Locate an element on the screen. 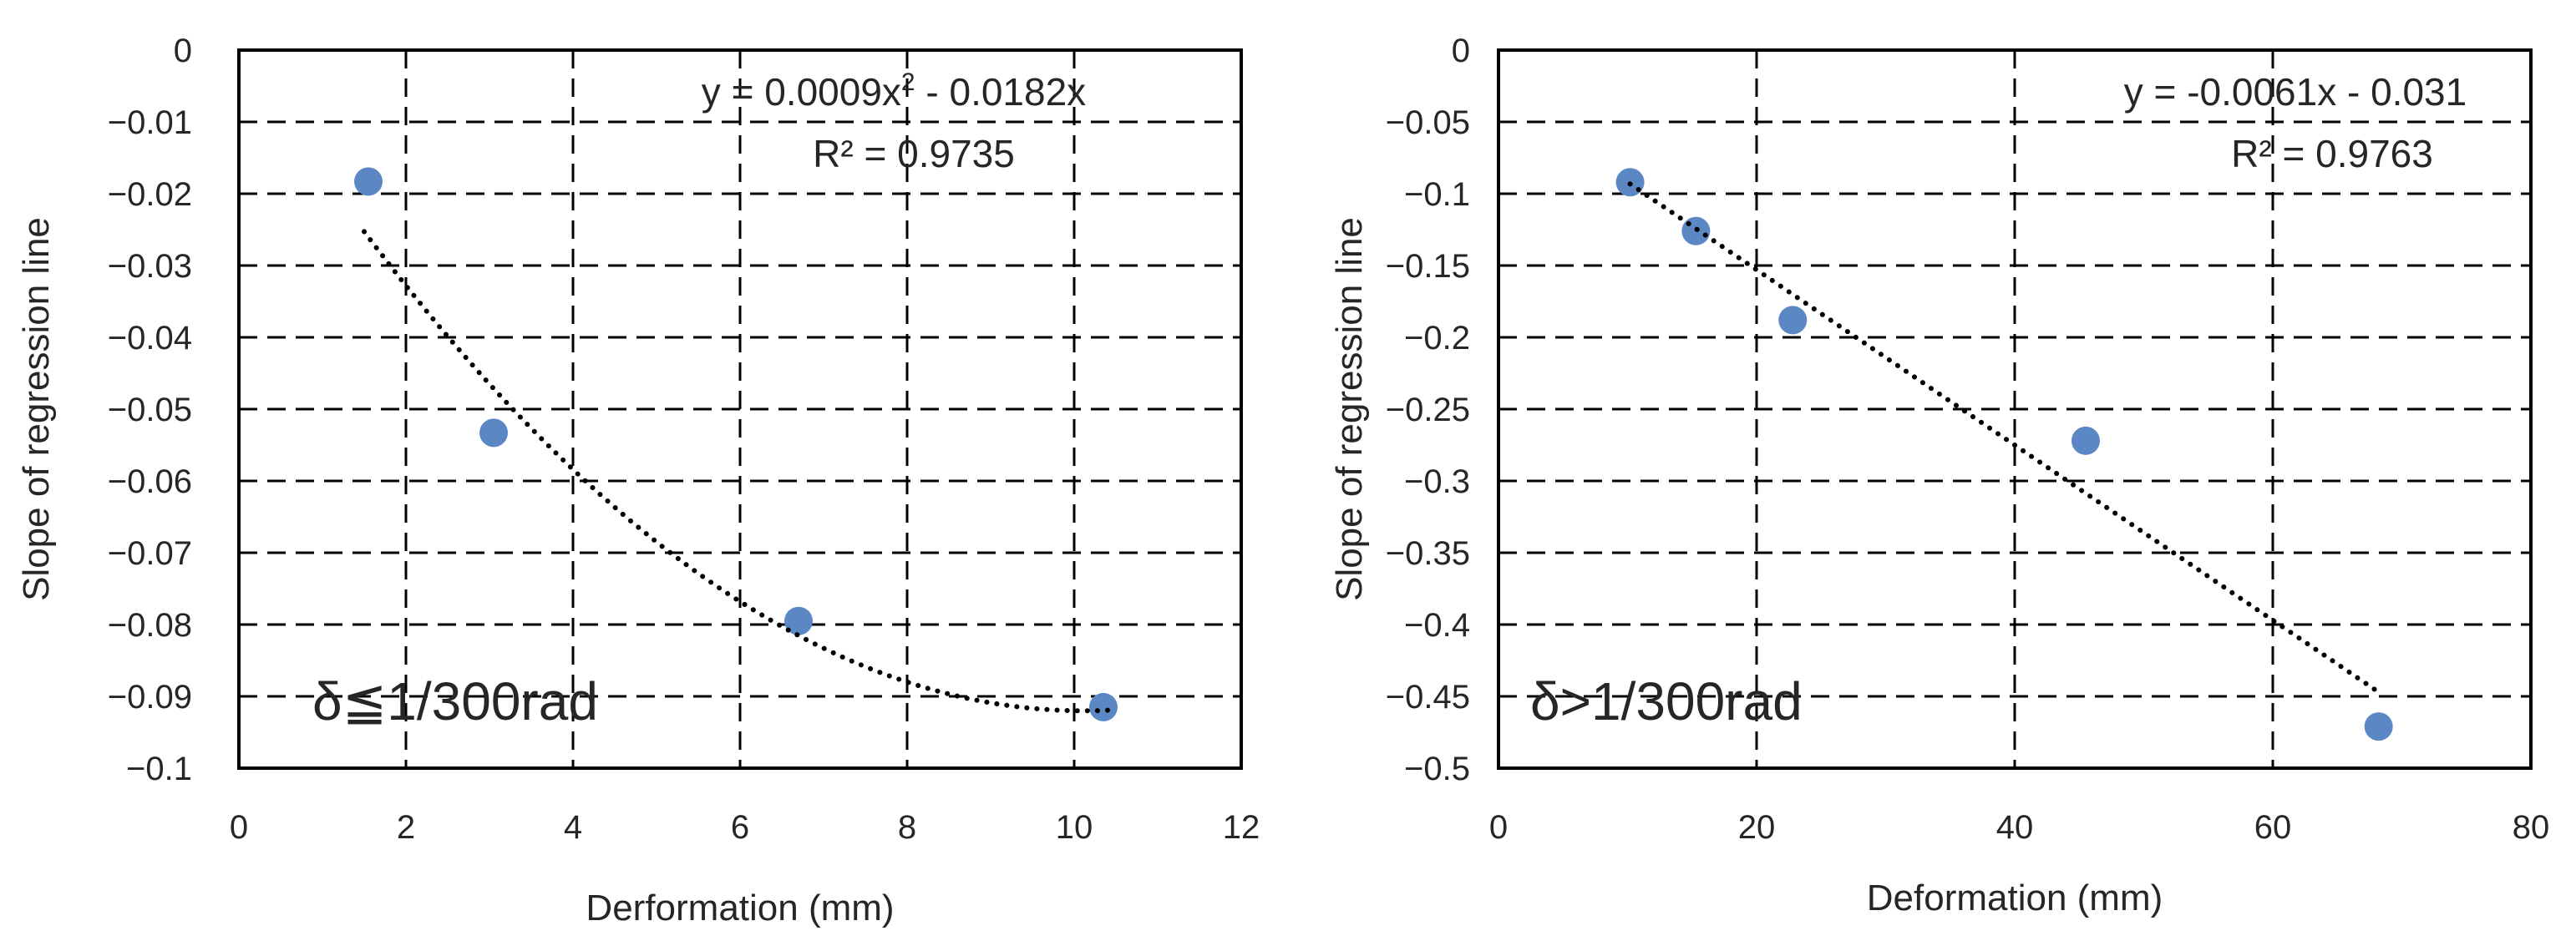 This screenshot has width=2576, height=946. x-tick-label: 20 is located at coordinates (1757, 827).